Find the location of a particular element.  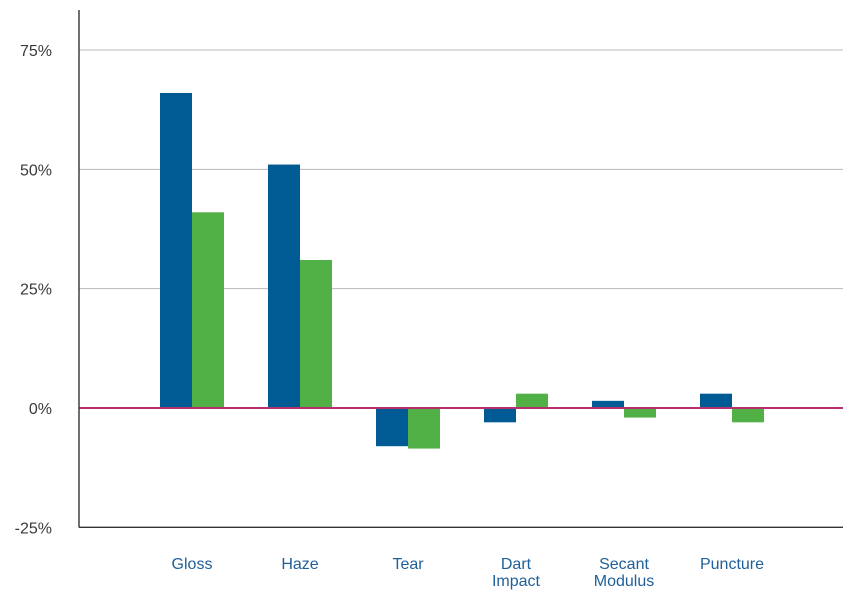

x-category-label: Haze is located at coordinates (299, 564).